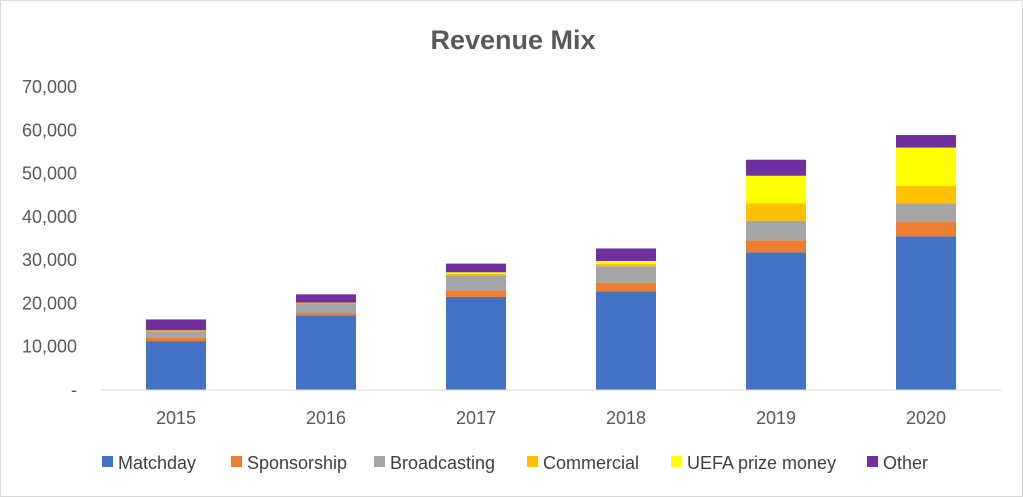  I want to click on legend-item-other: Other, so click(897, 463).